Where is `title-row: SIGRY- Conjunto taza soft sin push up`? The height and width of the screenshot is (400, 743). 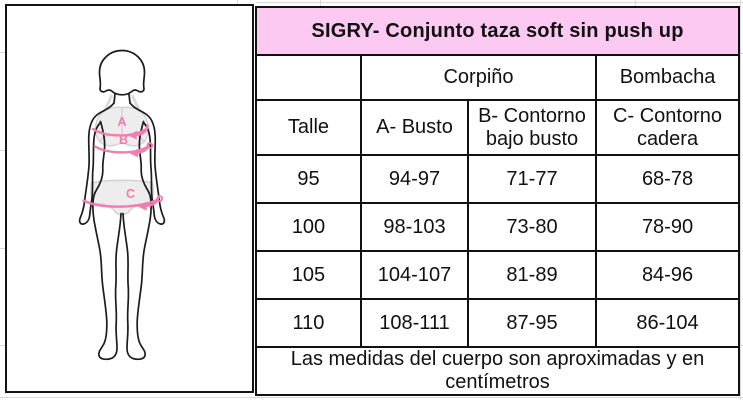
title-row: SIGRY- Conjunto taza soft sin push up is located at coordinates (497, 31).